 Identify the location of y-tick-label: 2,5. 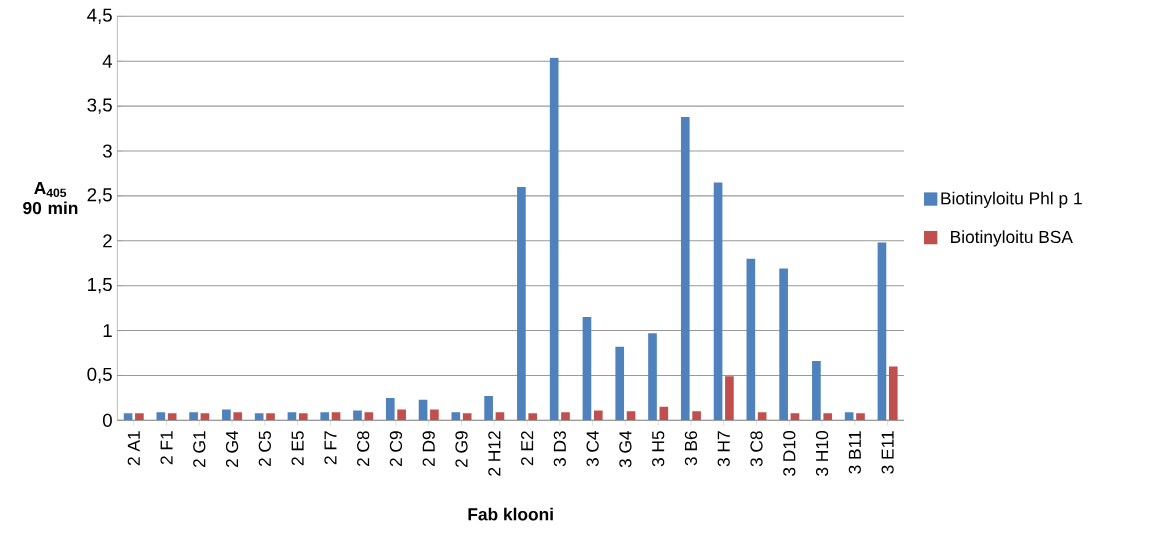
(99, 196).